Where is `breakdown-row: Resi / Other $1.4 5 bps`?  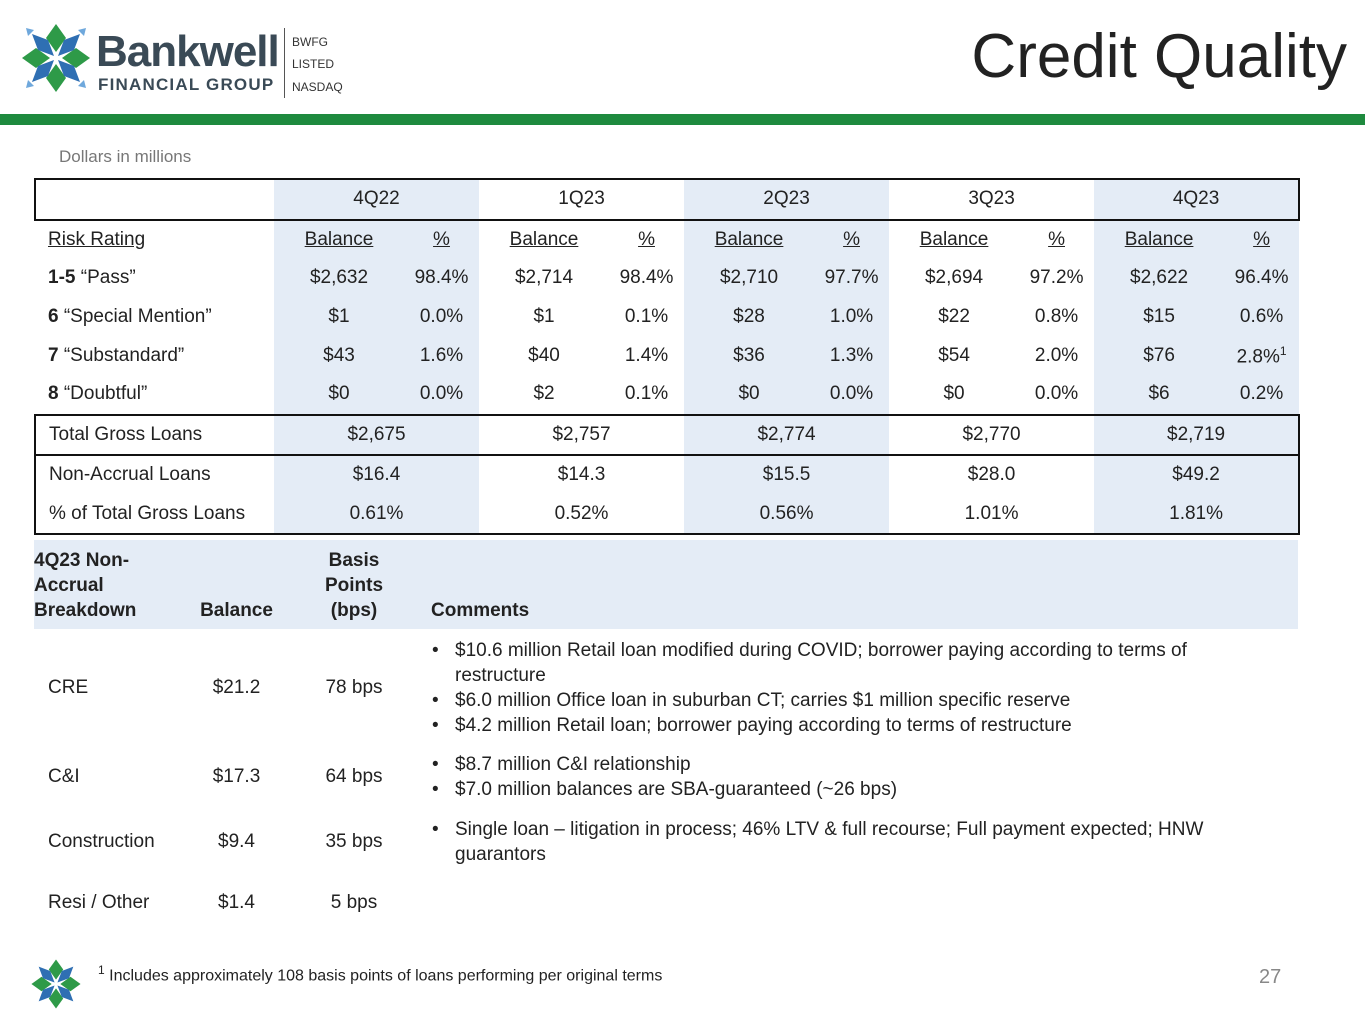
breakdown-row: Resi / Other $1.4 5 bps is located at coordinates (666, 903).